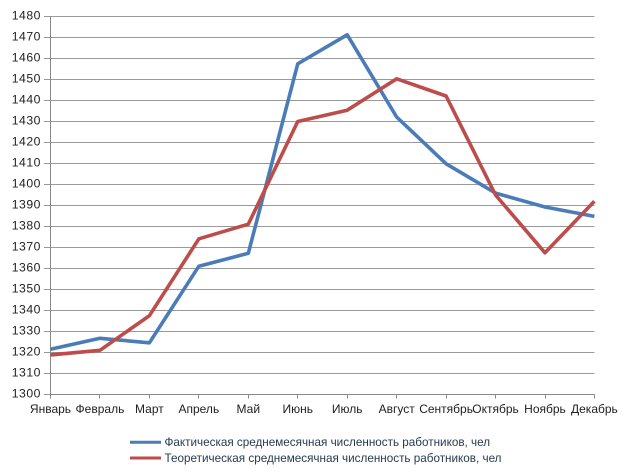 The image size is (630, 475). I want to click on svg-text: 1310, so click(26, 373).